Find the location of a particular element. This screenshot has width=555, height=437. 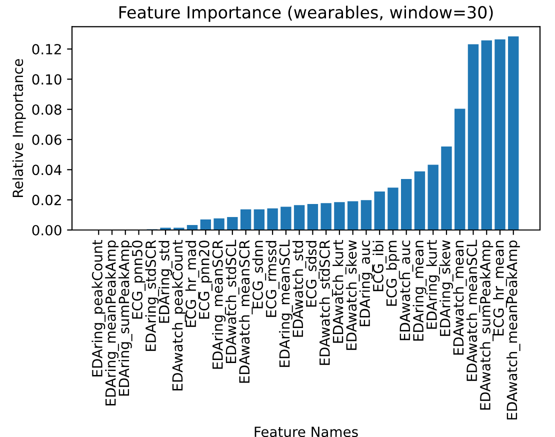

x-tick-label: ECG_sdsd is located at coordinates (313, 273).